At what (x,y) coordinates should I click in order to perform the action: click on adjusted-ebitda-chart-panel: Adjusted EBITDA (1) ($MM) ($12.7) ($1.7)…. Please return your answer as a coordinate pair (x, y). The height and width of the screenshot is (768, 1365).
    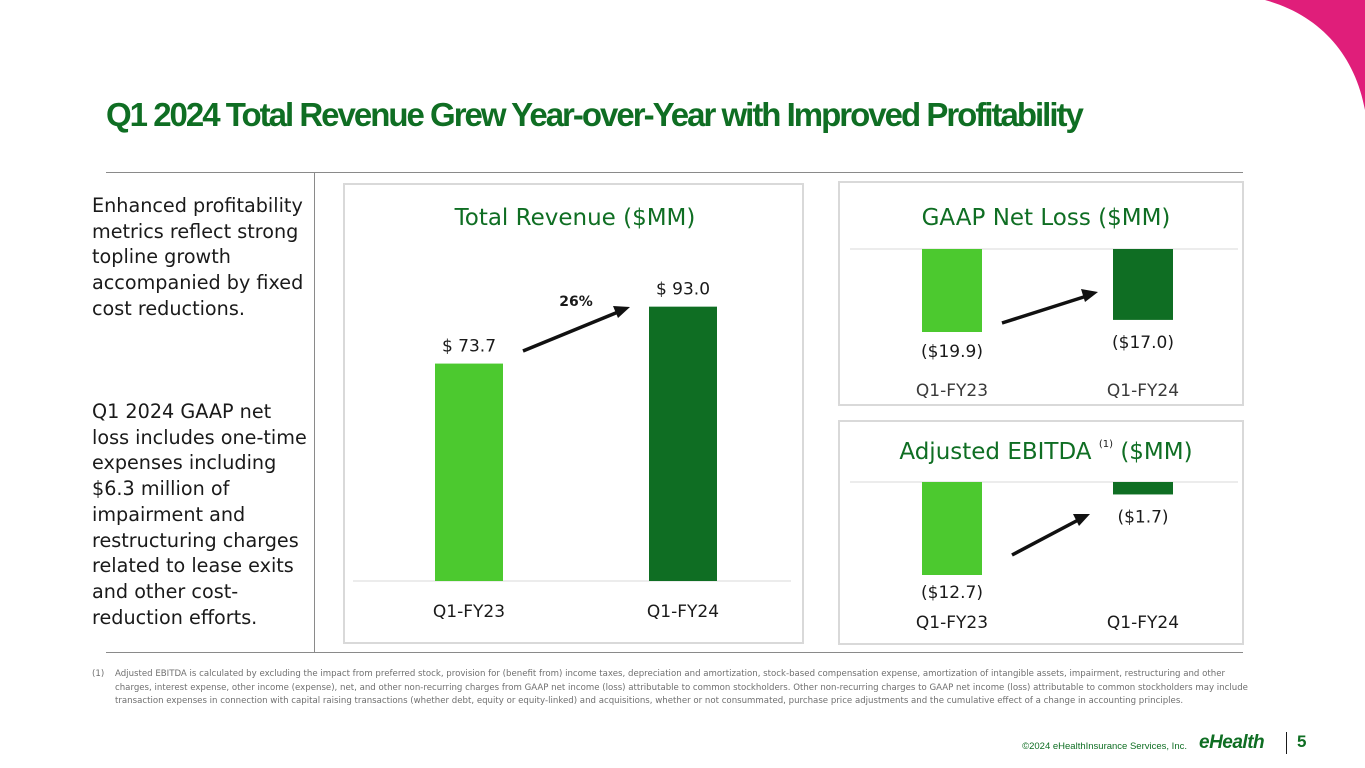
    Looking at the image, I should click on (1041, 532).